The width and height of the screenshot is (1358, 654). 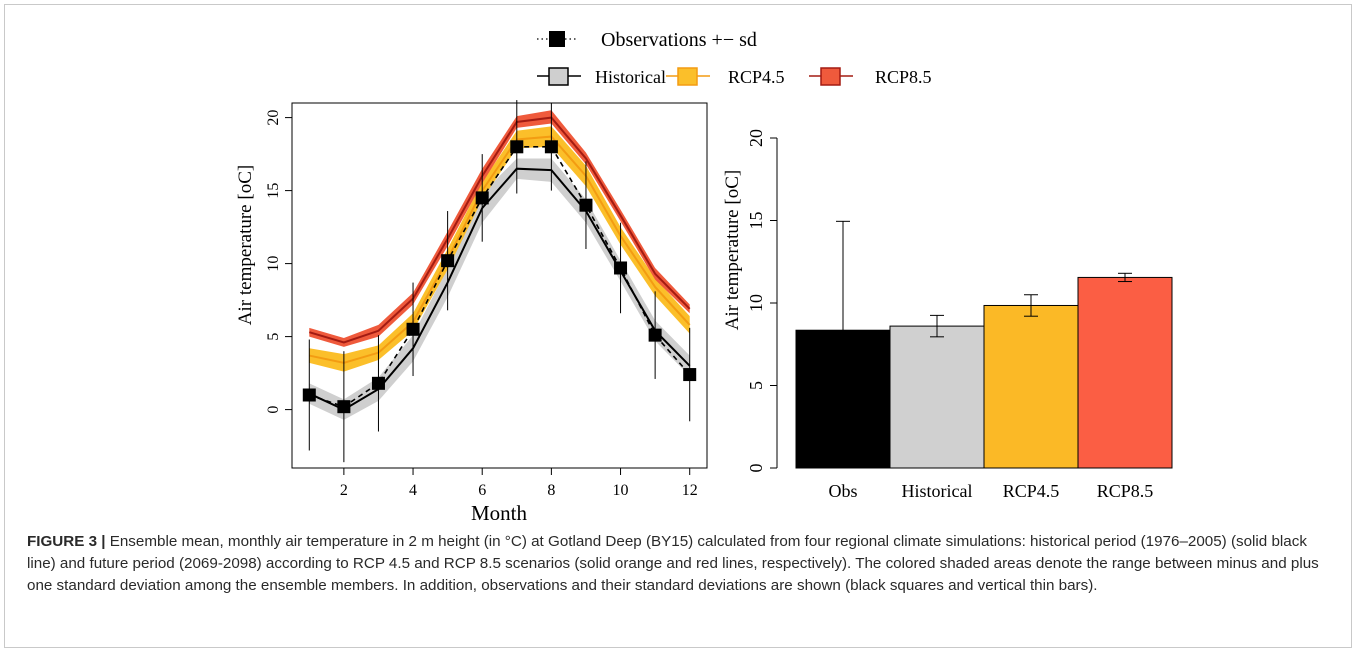 I want to click on x-tick-label: 10, so click(x=621, y=490).